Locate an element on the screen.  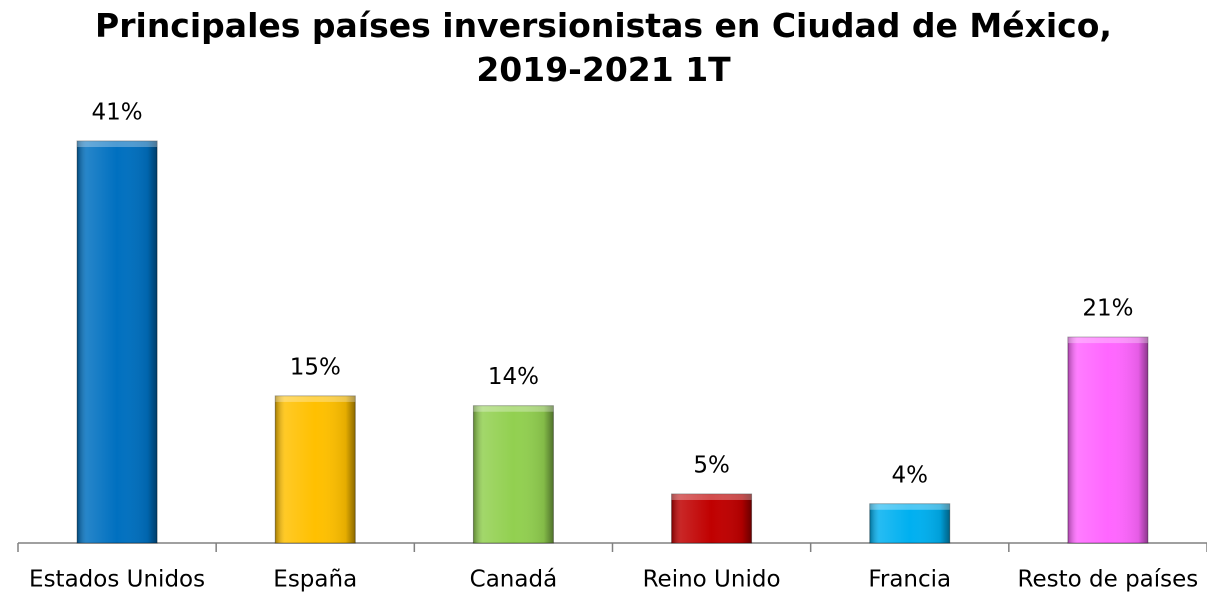
x-tick-label: Reino Unido is located at coordinates (712, 580).